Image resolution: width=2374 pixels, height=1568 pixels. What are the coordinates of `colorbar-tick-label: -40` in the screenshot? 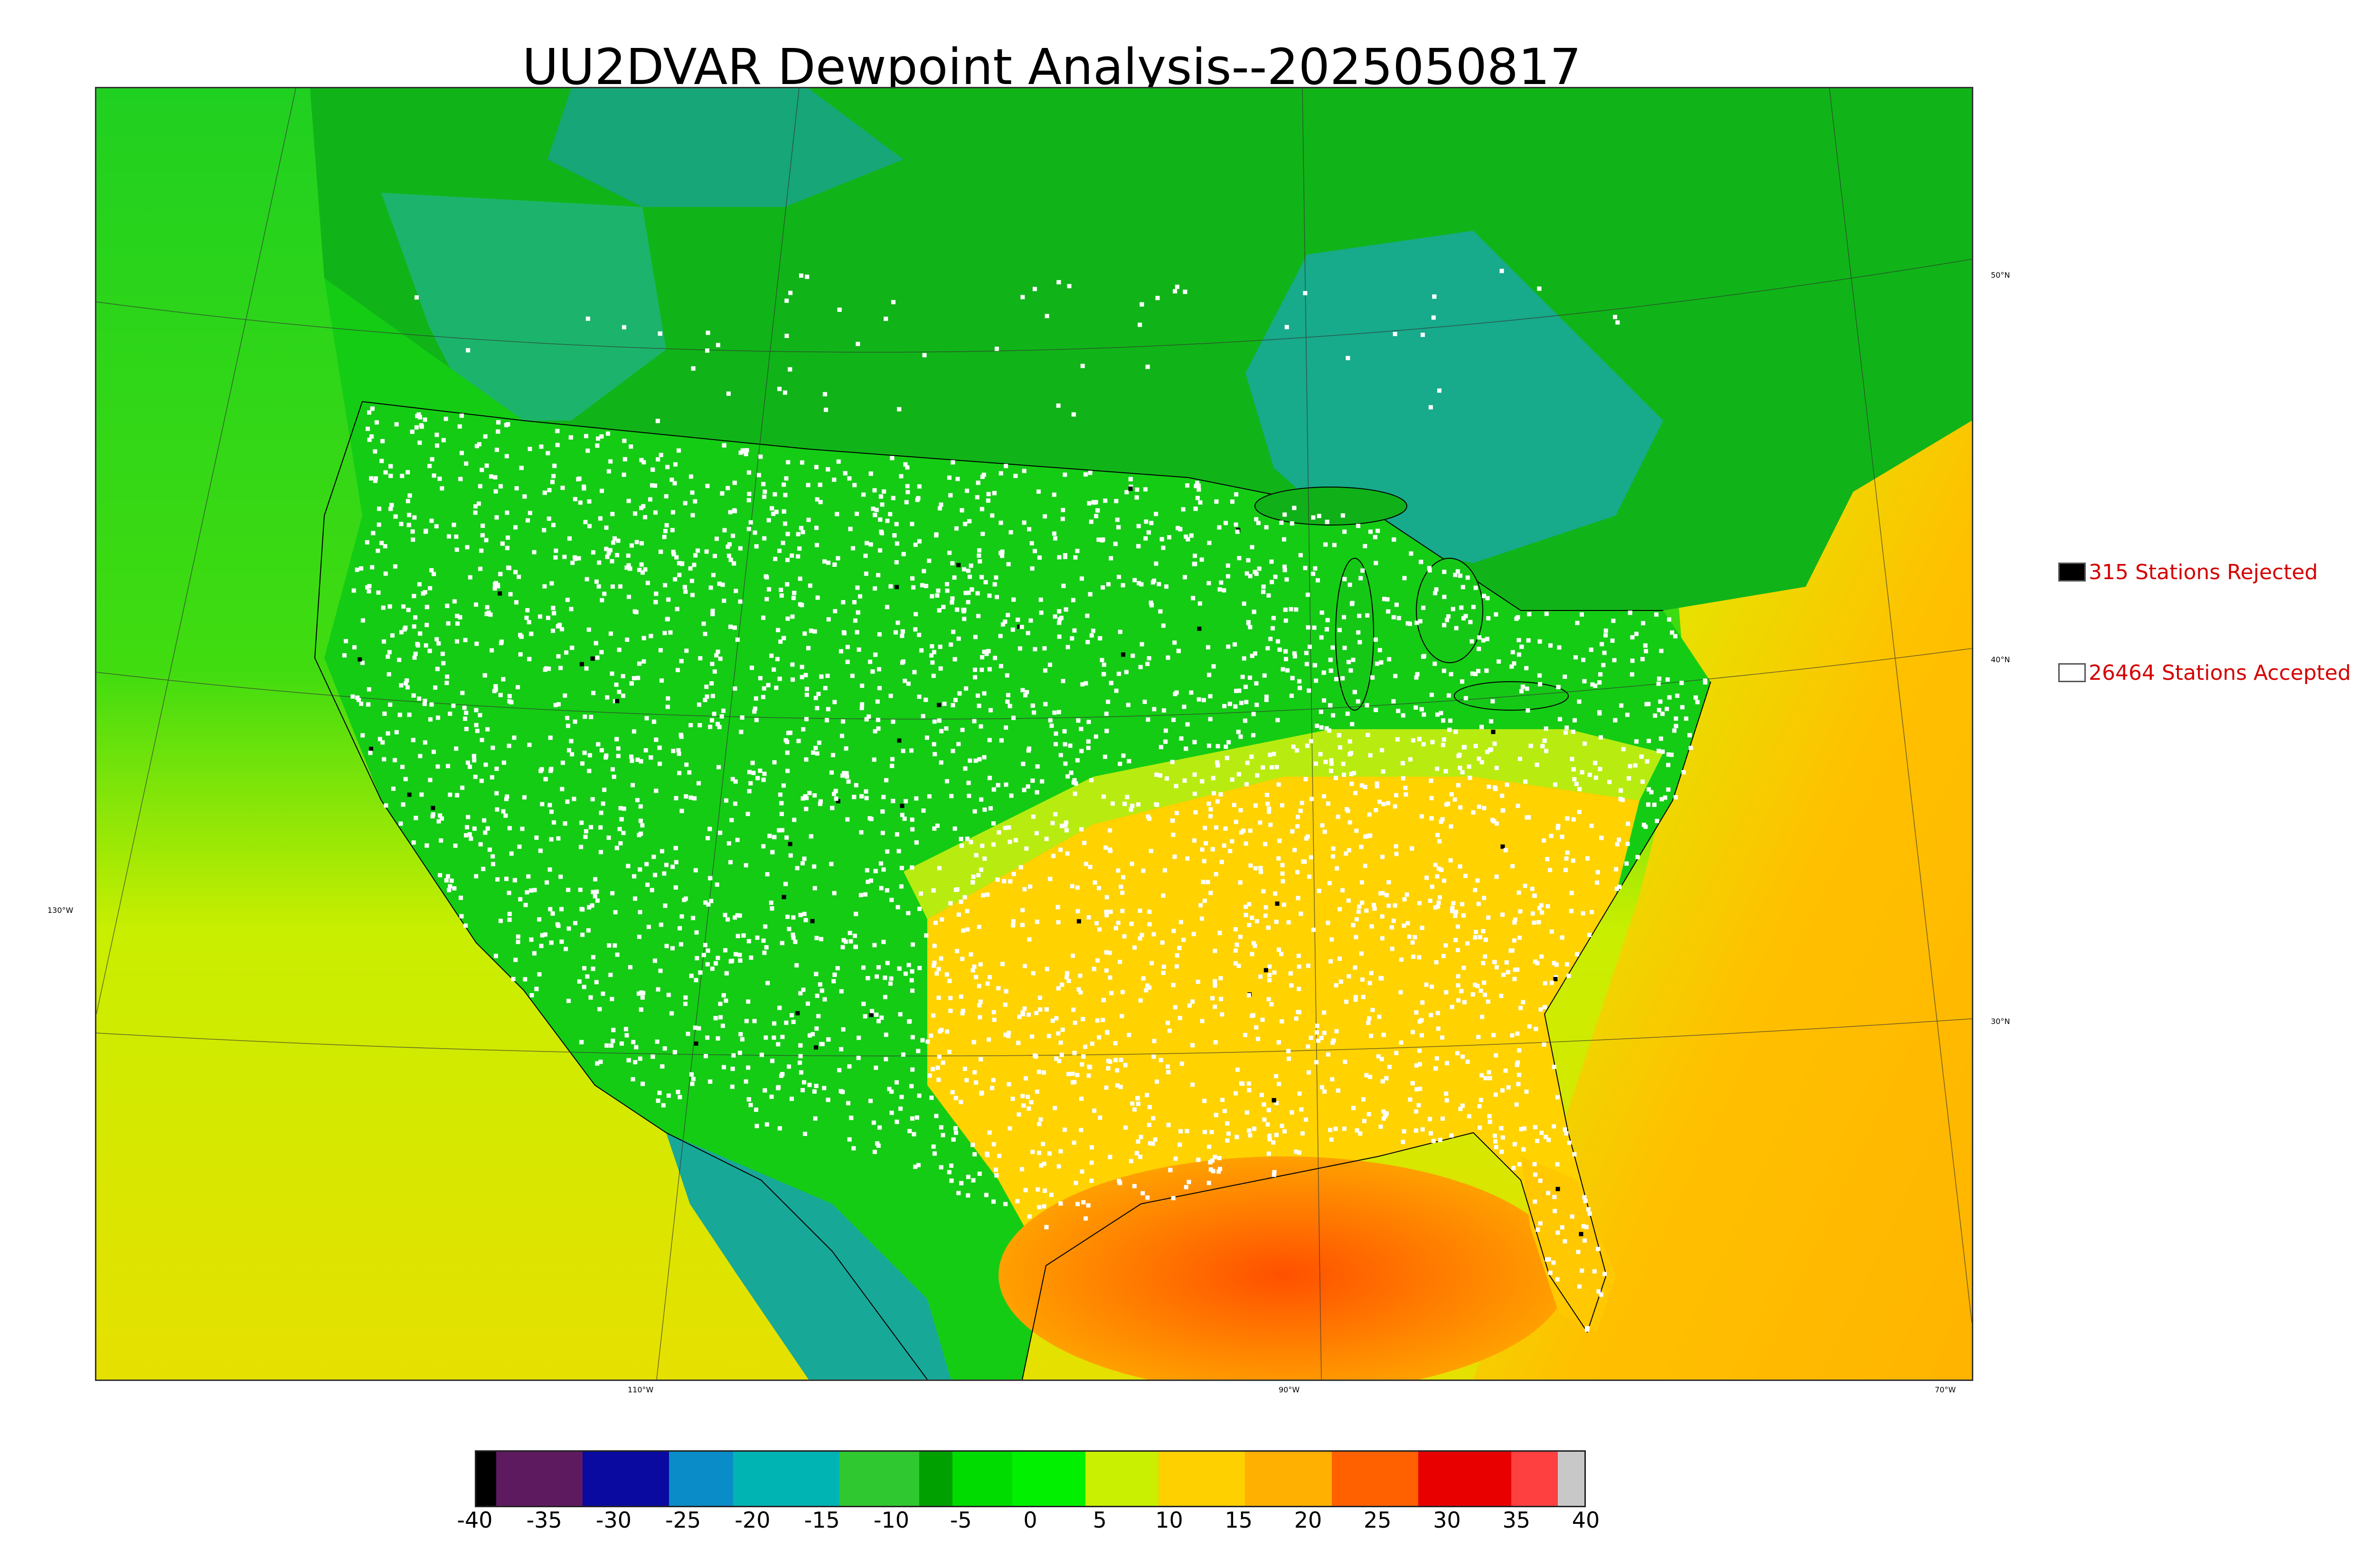 It's located at (475, 1520).